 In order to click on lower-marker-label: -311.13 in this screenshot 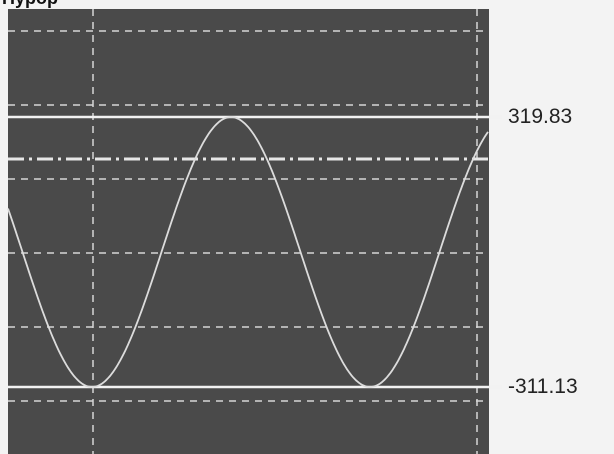, I will do `click(543, 386)`.